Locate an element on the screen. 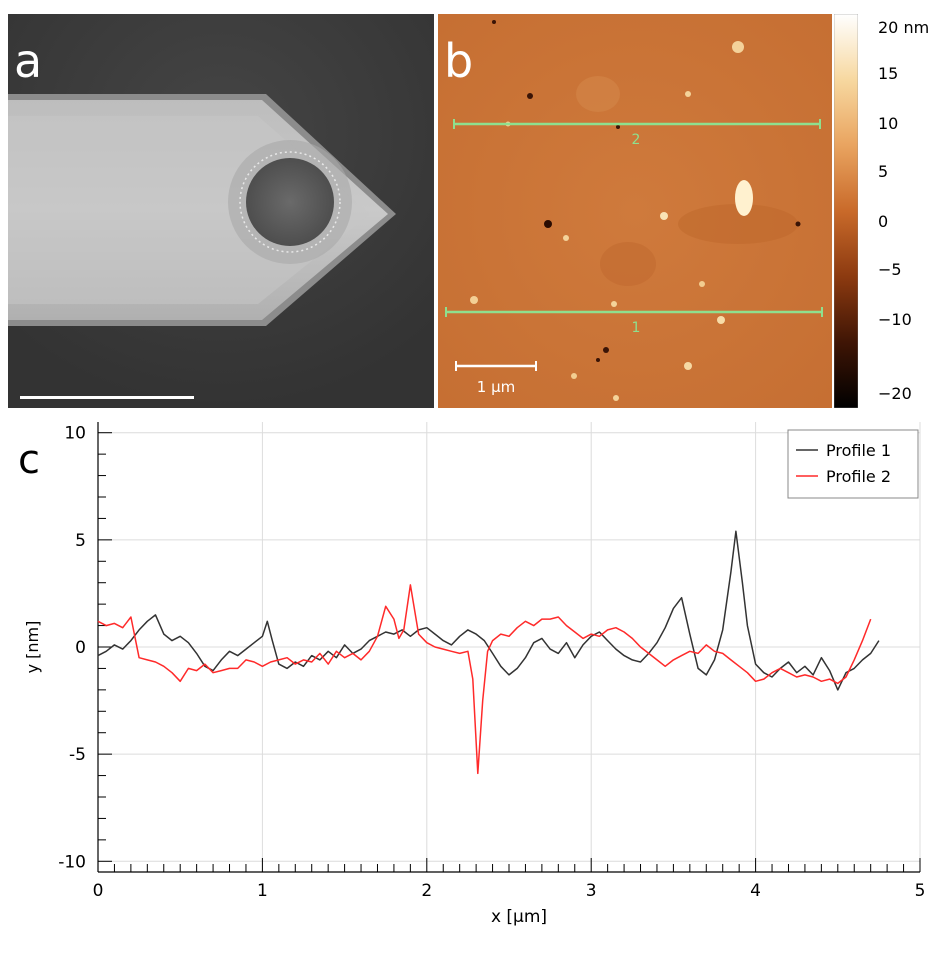  x-tick-label: 0 is located at coordinates (98, 891).